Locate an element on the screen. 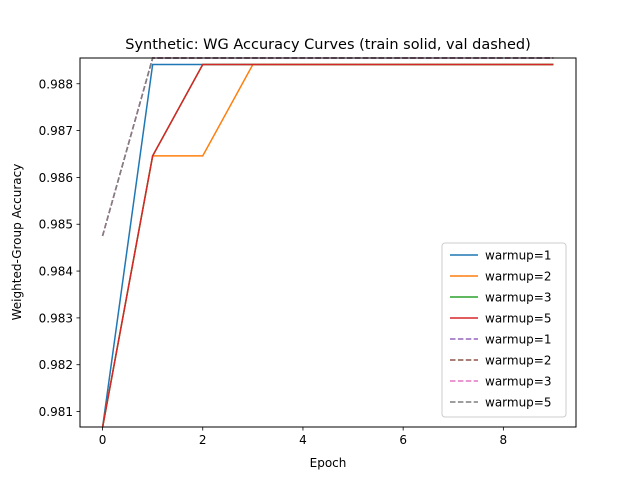  x-tick-label: 8 is located at coordinates (504, 440).